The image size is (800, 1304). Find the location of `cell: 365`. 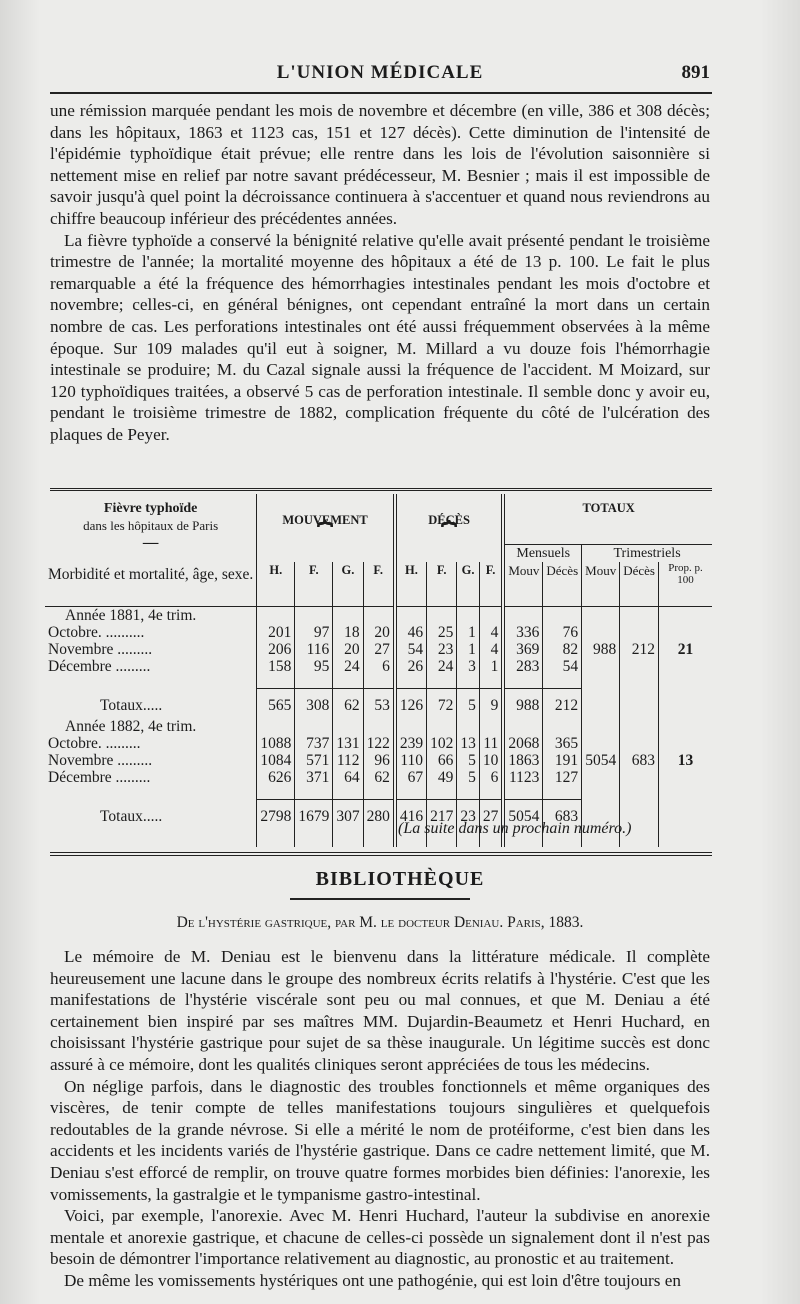

cell: 365 is located at coordinates (562, 743).